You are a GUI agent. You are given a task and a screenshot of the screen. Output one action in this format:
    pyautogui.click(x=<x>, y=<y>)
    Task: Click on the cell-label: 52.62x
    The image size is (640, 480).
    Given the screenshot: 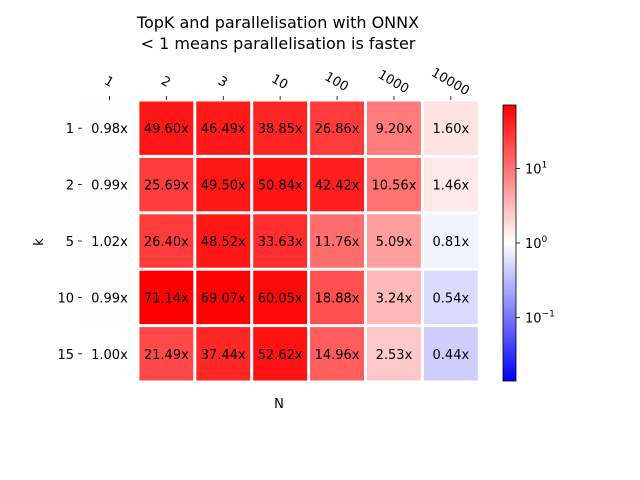 What is the action you would take?
    pyautogui.click(x=280, y=355)
    